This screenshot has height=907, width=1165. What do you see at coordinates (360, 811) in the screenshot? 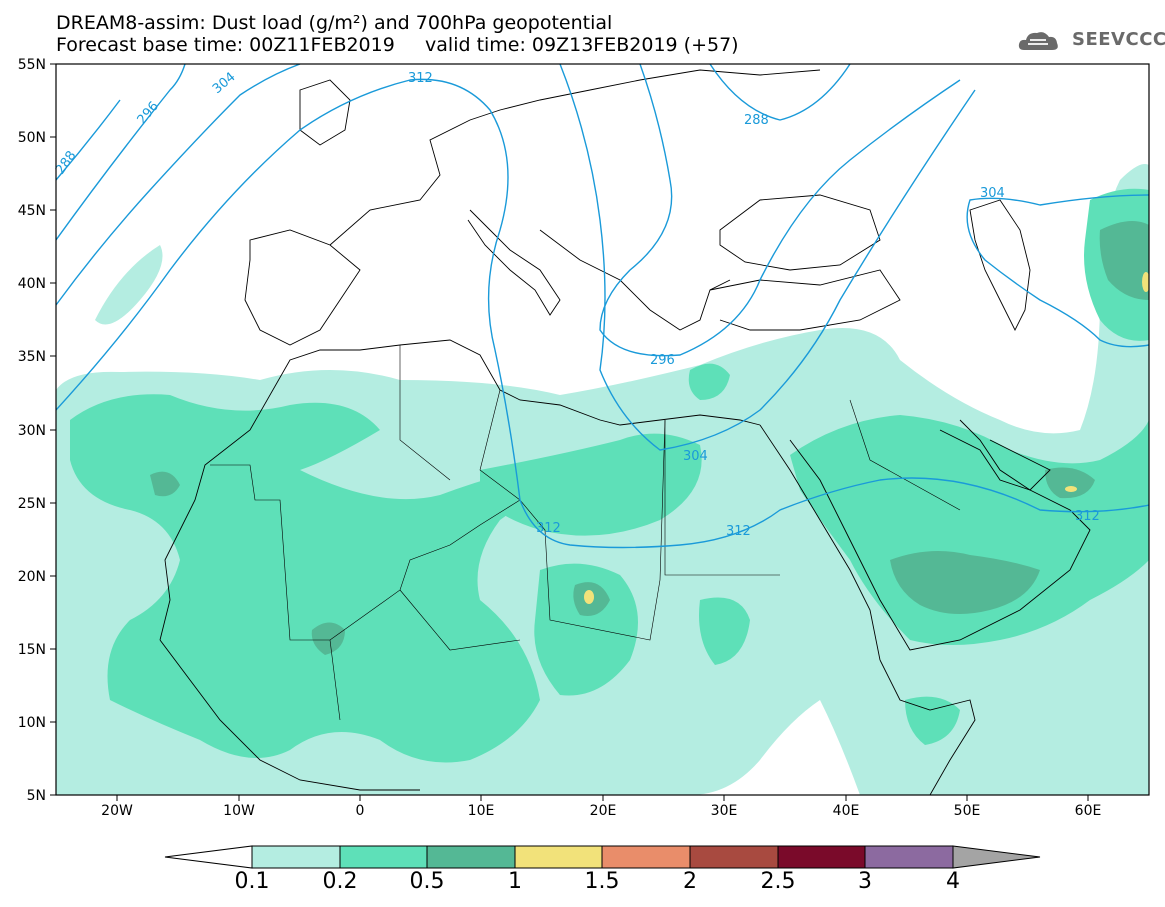
I see `lon-label: 0` at bounding box center [360, 811].